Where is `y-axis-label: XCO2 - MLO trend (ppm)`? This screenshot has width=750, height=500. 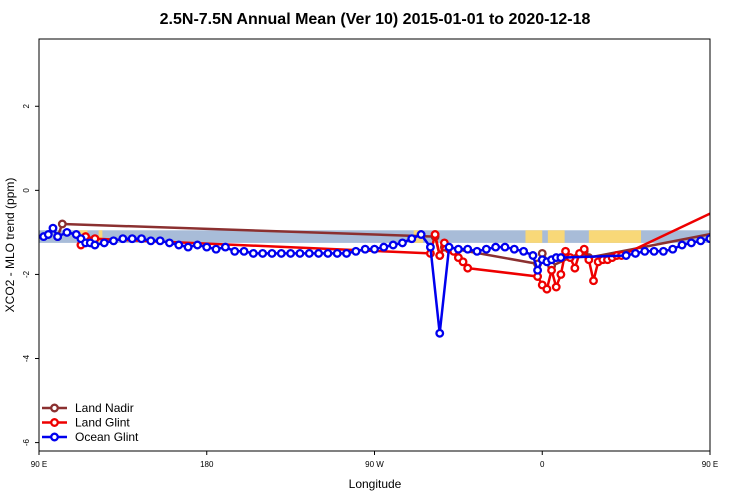
y-axis-label: XCO2 - MLO trend (ppm) is located at coordinates (10, 245).